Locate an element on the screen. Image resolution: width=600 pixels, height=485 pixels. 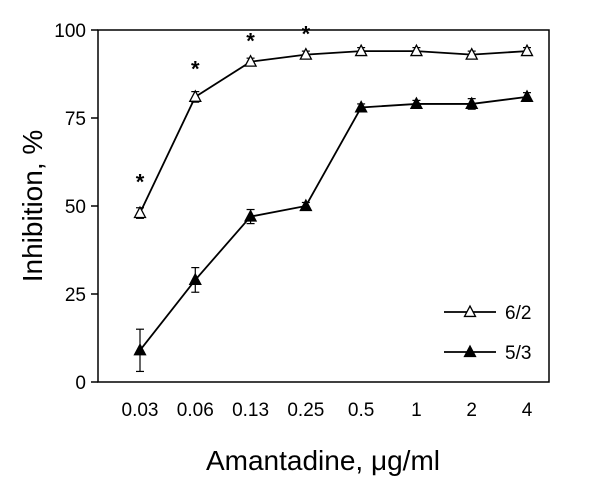
x-tick-label: 1 is located at coordinates (416, 410).